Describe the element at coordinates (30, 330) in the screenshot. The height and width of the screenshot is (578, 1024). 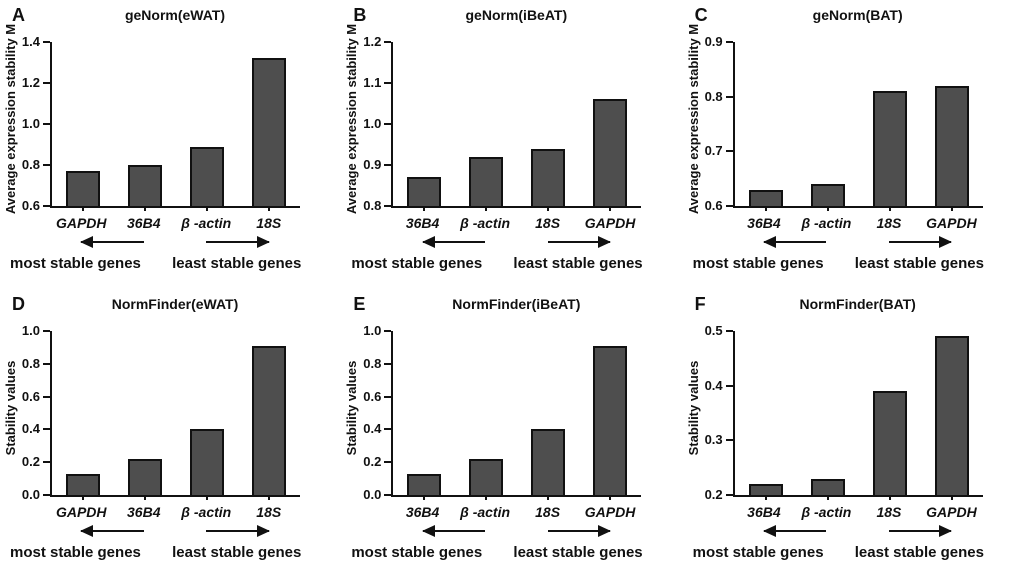
I see `y-tick-label: 1.0` at that location.